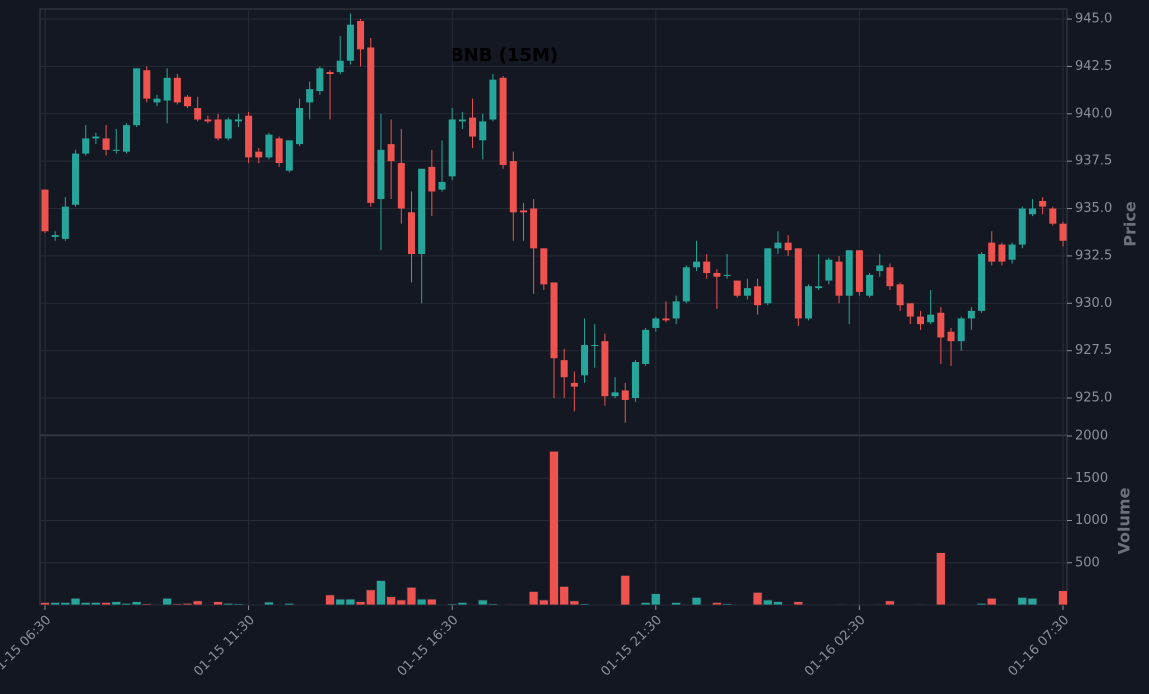 This screenshot has width=1149, height=694. Describe the element at coordinates (1087, 562) in the screenshot. I see `y-tick-label: 500` at that location.